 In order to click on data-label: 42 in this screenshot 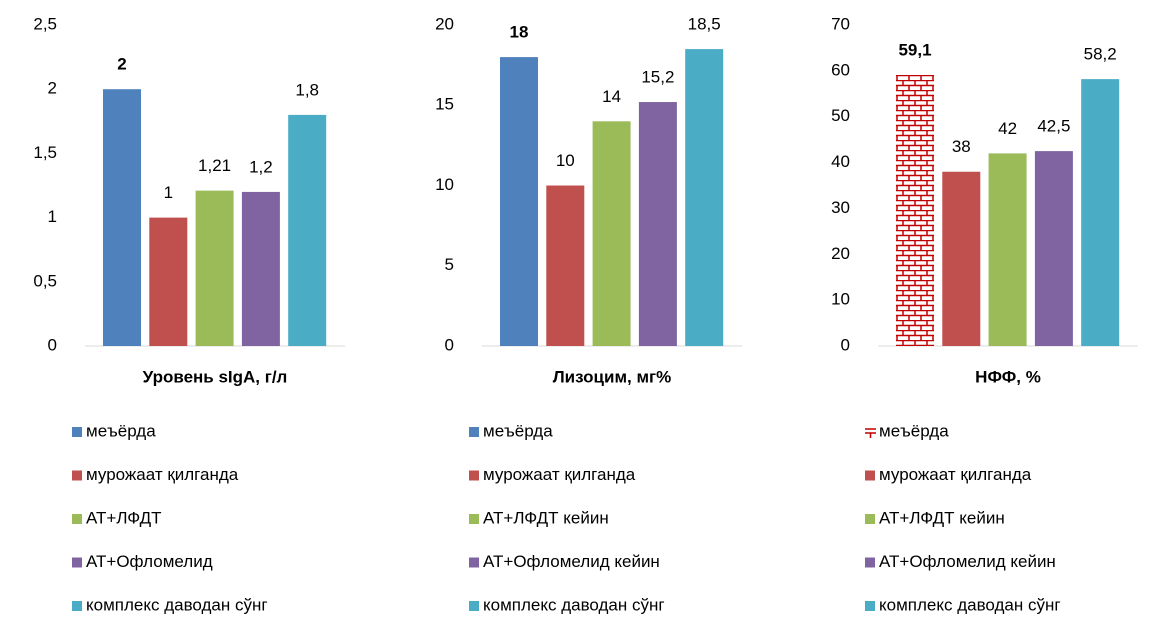, I will do `click(1007, 128)`.